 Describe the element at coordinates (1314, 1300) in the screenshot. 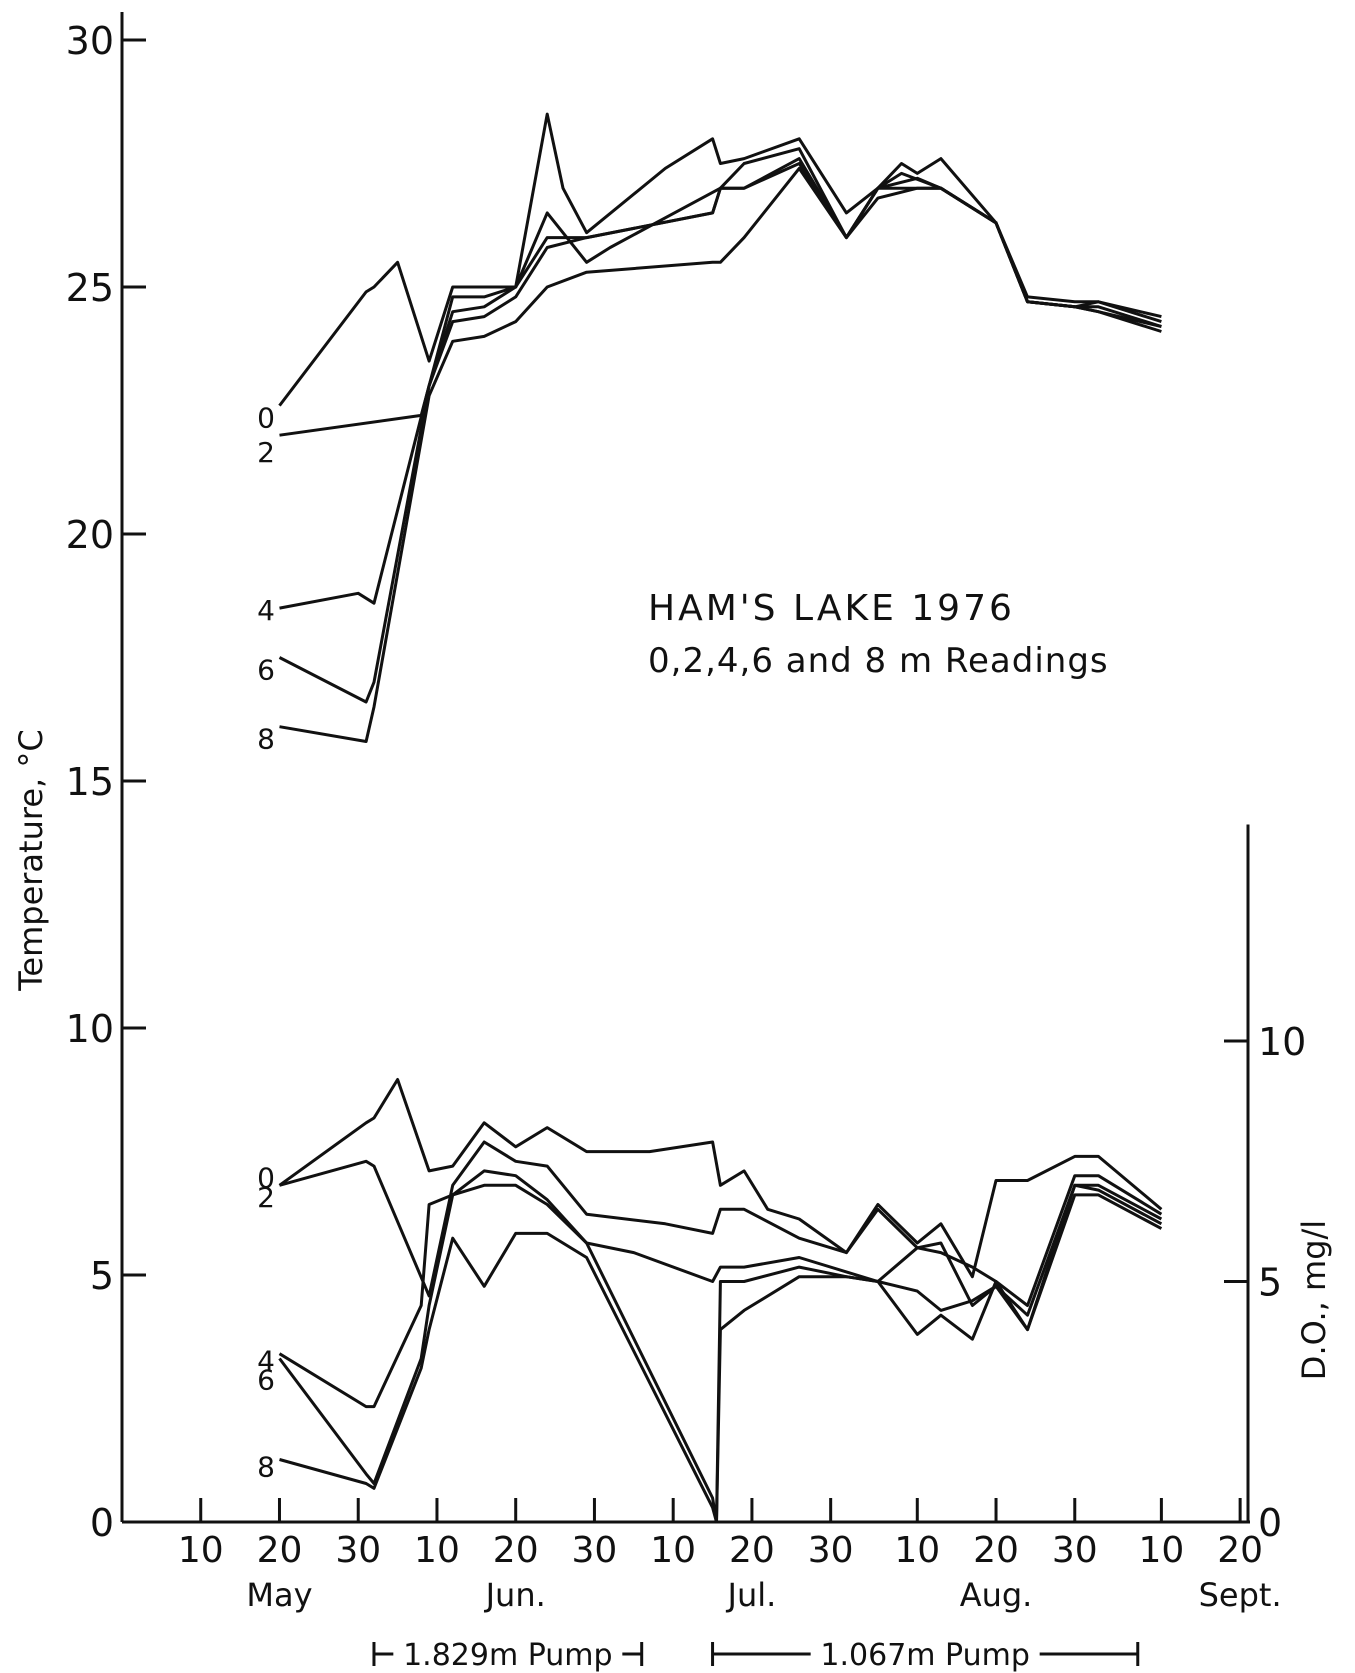

I see `do-axis-label: D.O., mg/l` at that location.